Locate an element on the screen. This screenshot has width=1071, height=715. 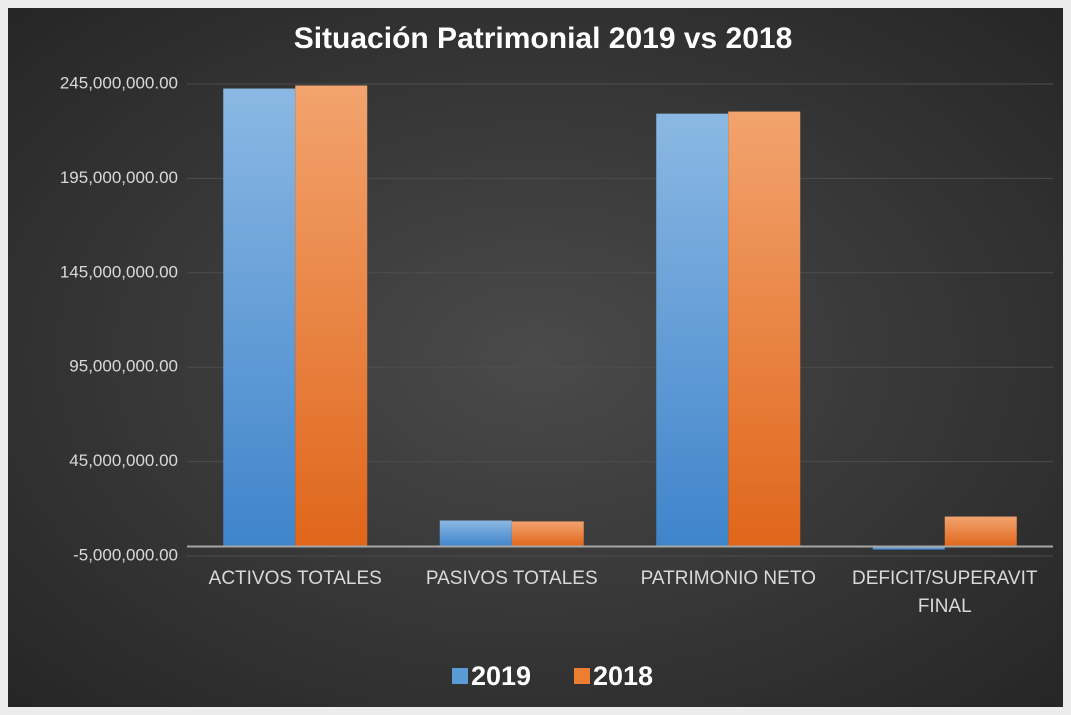
y-tick-label: 195,000,000.00 is located at coordinates (119, 177).